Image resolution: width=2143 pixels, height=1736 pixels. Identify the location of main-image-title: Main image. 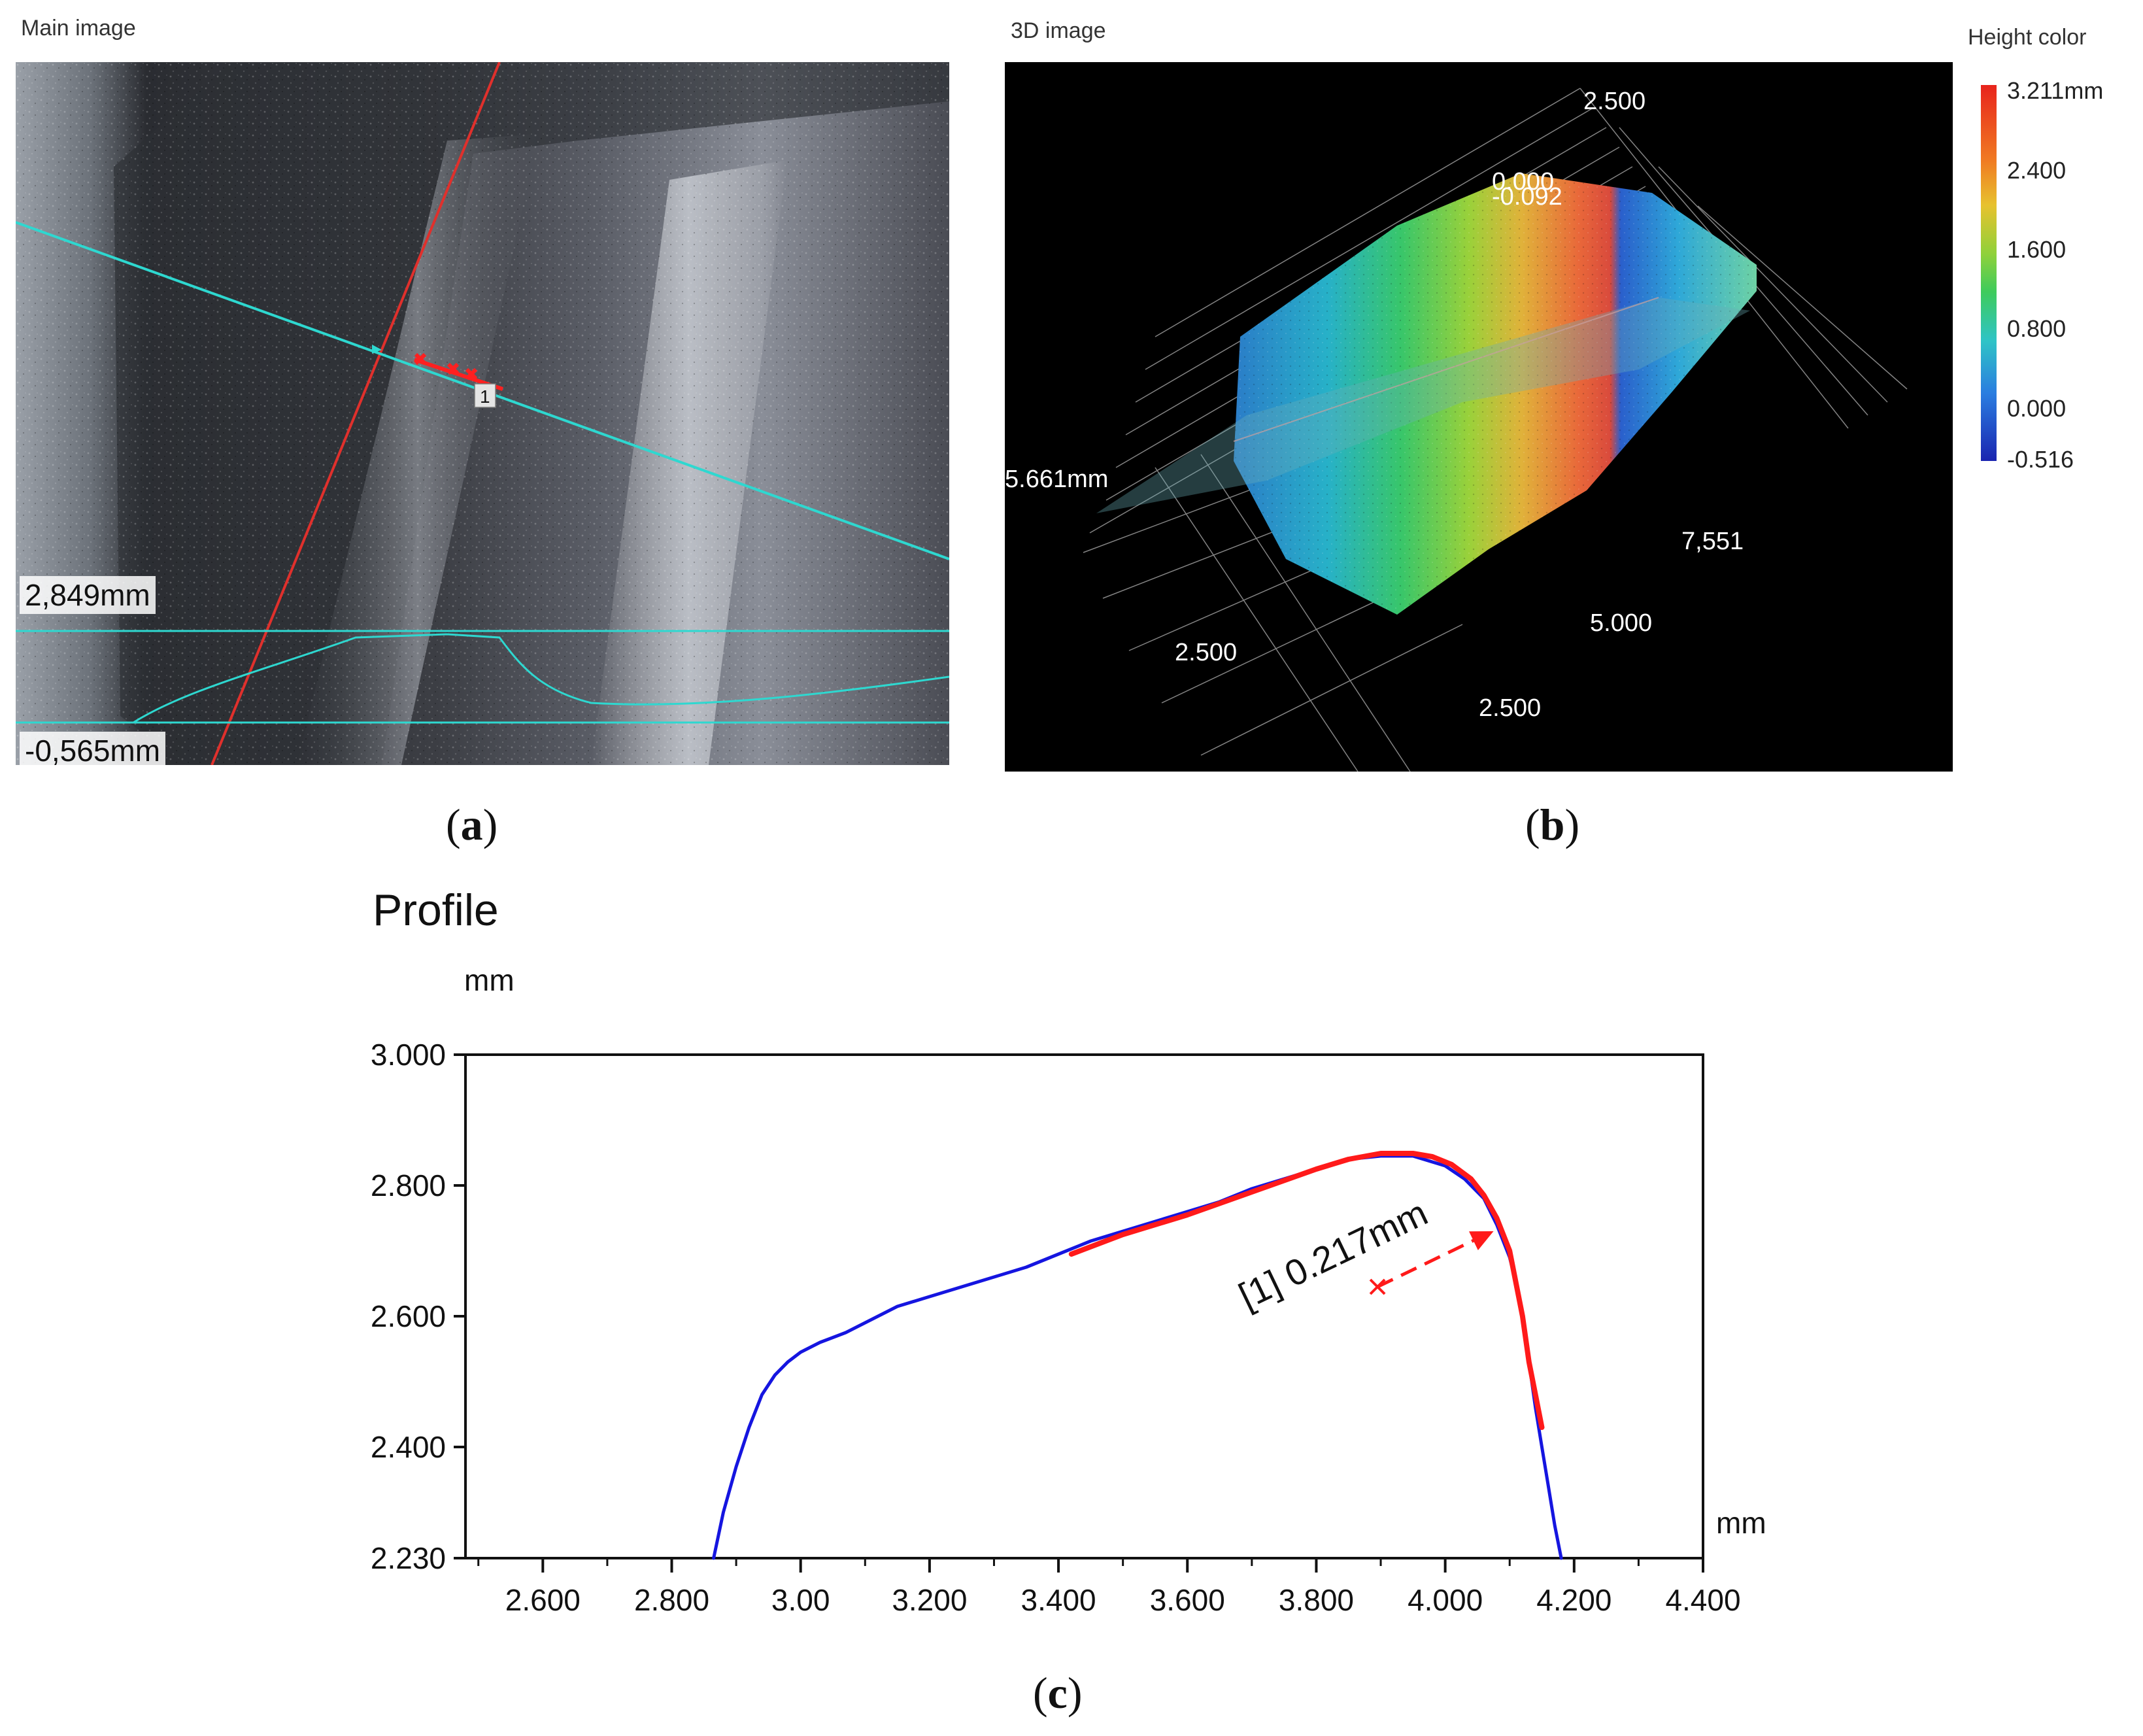
(78, 29).